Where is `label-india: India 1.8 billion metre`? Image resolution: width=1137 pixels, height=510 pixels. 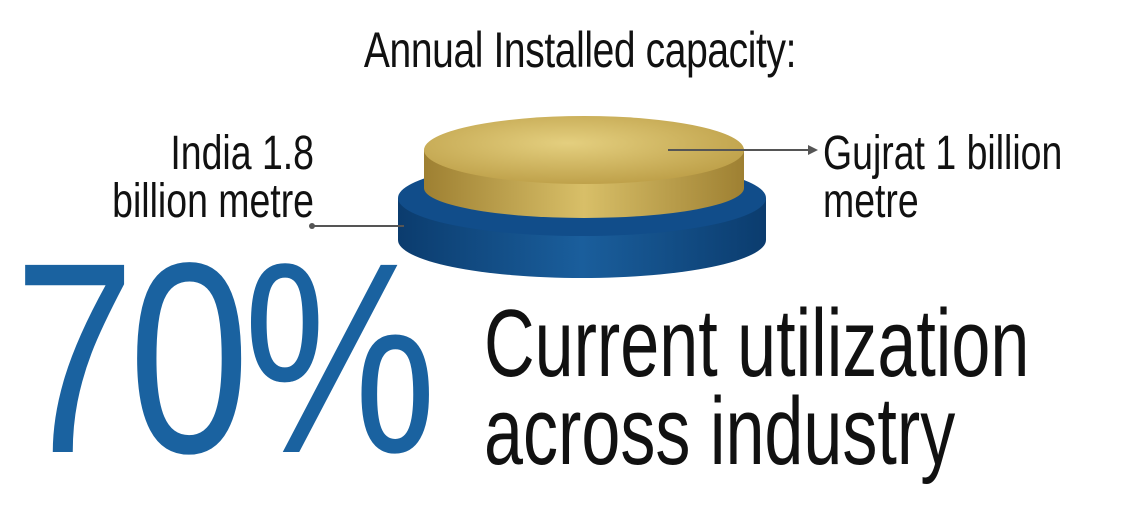 label-india: India 1.8 billion metre is located at coordinates (197, 178).